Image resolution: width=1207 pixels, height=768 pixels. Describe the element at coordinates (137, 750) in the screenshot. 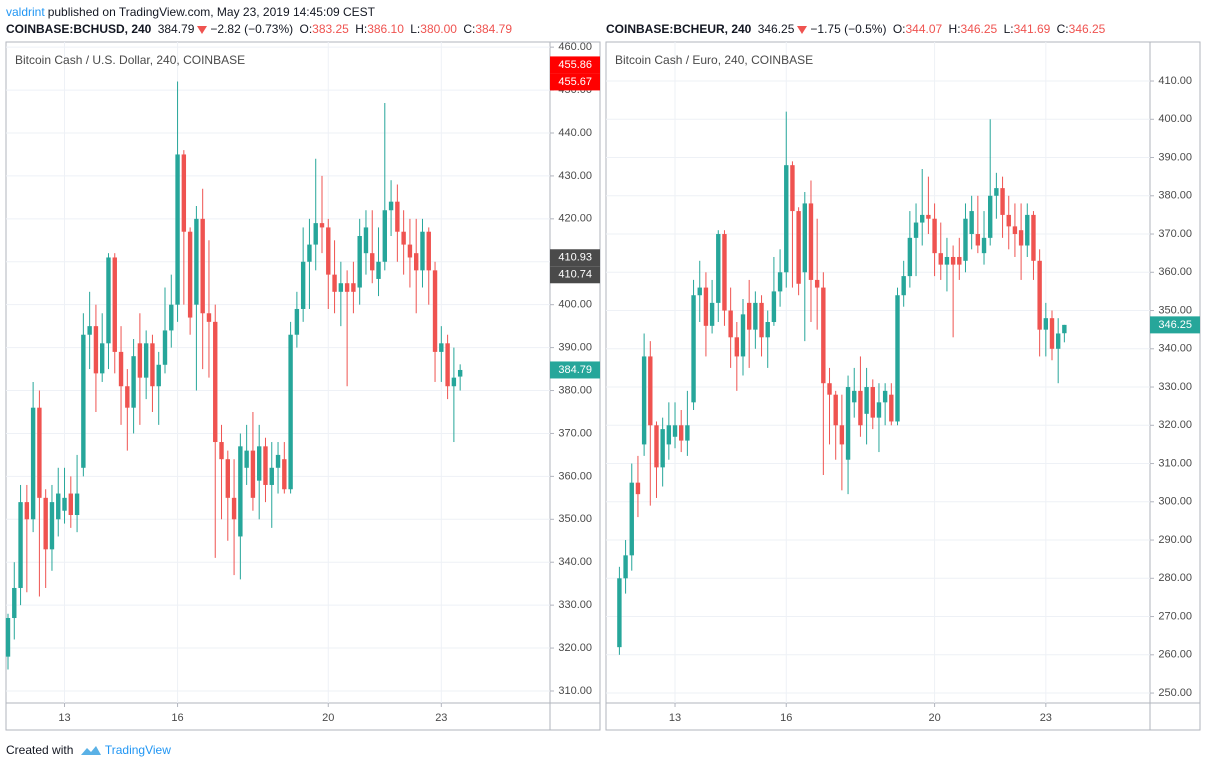

I see `brand: TradingView` at that location.